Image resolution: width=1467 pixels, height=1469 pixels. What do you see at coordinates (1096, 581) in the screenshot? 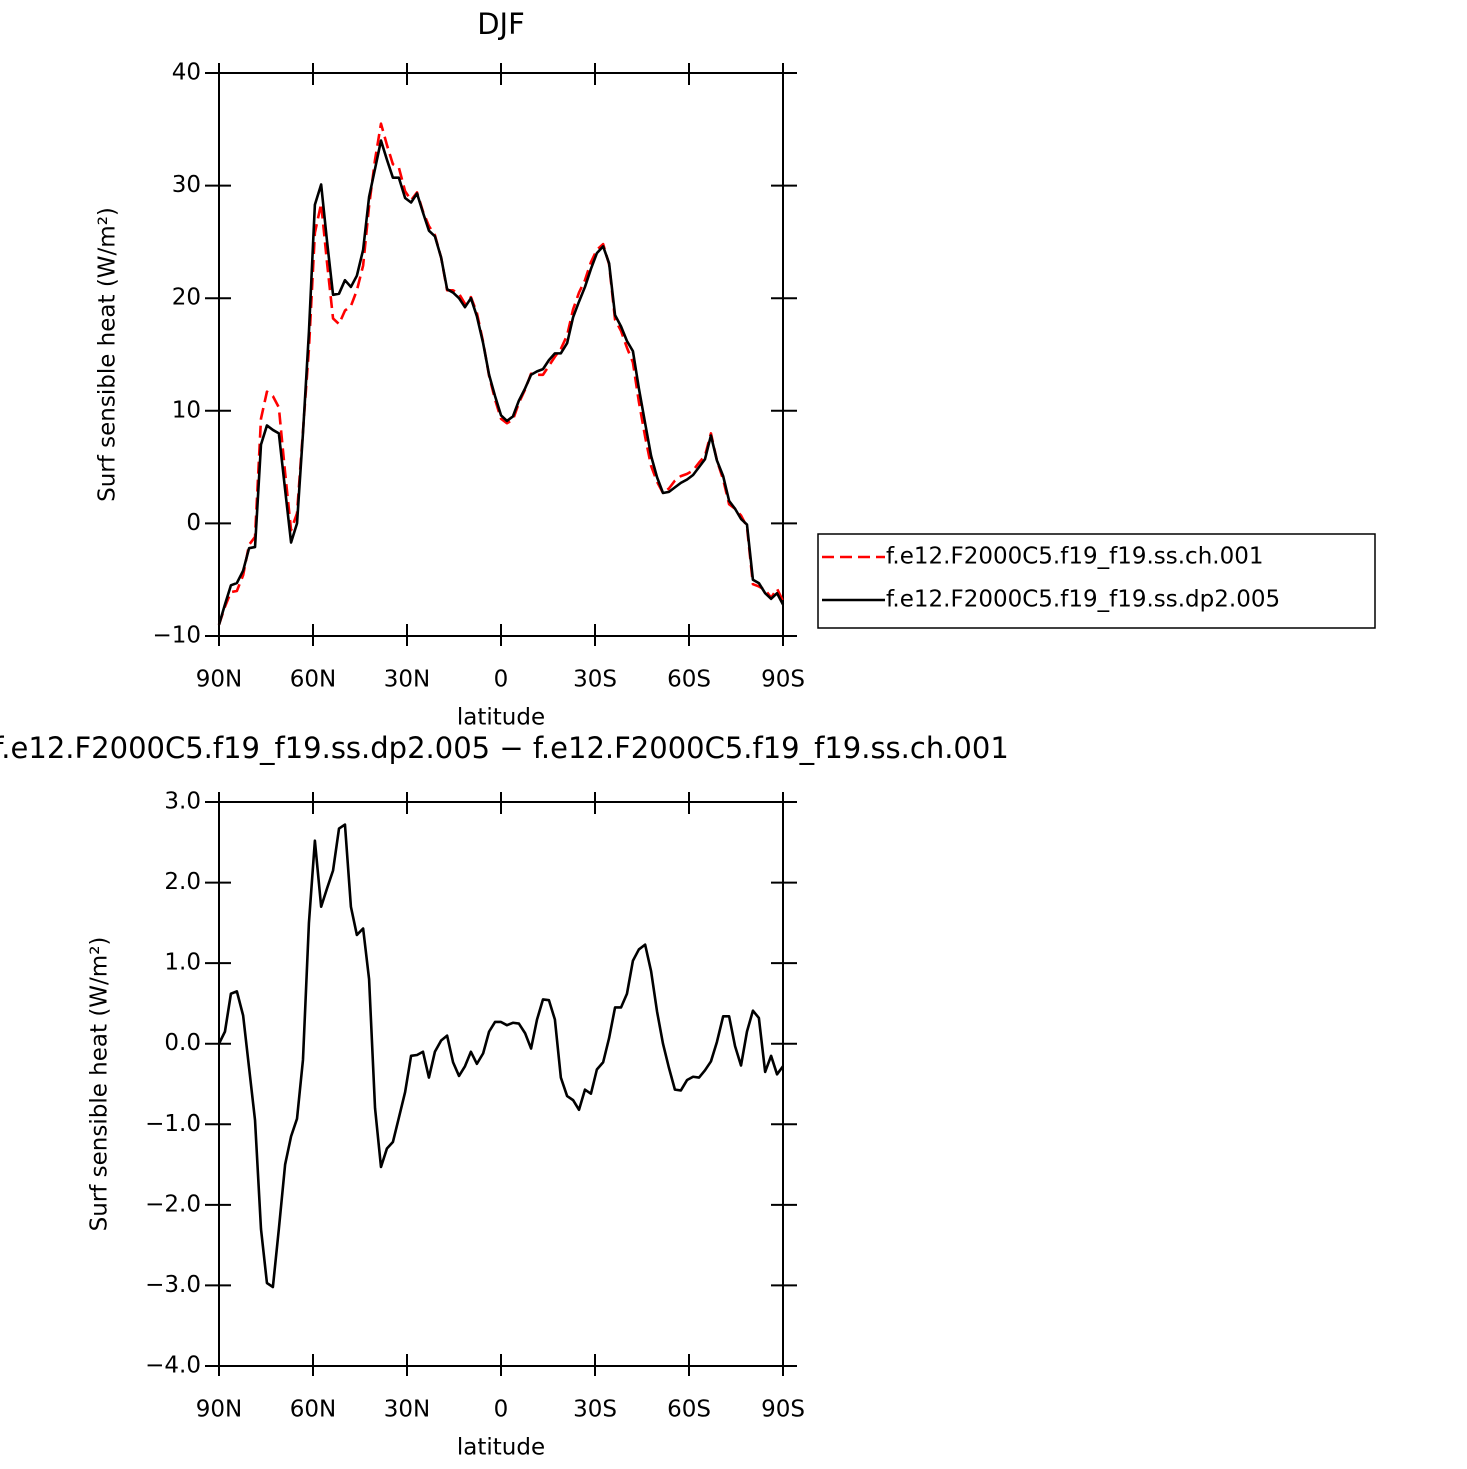
I see `legend-box` at bounding box center [1096, 581].